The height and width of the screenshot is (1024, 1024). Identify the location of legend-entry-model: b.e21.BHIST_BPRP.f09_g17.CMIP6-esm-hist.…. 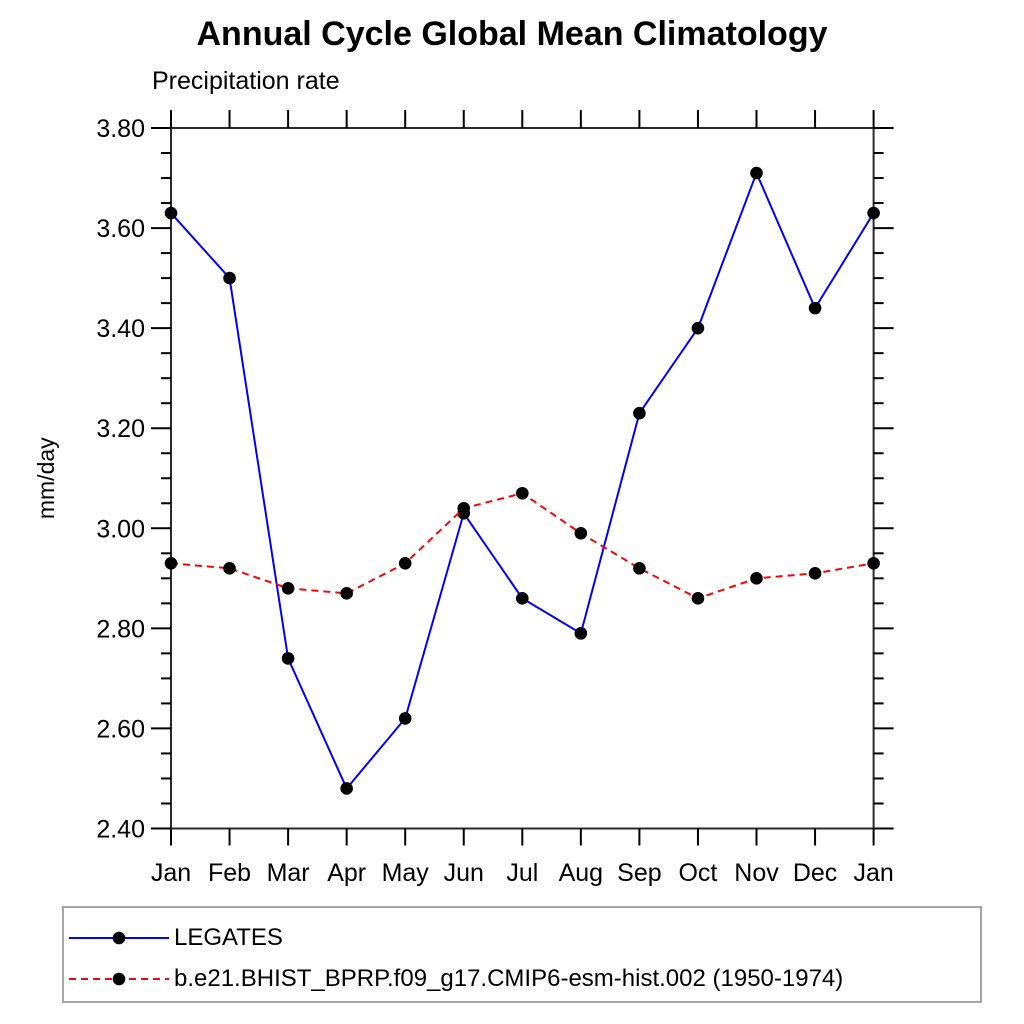
(522, 978).